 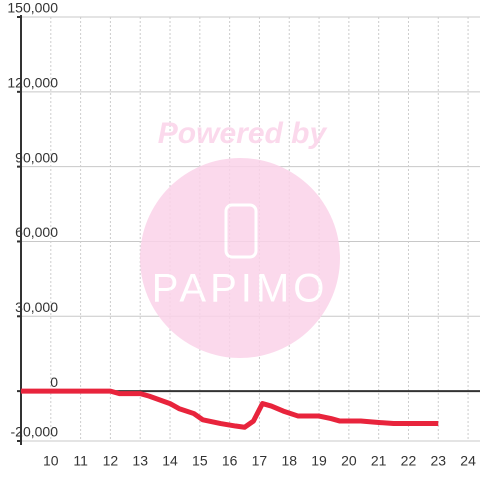 What do you see at coordinates (379, 461) in the screenshot?
I see `x-tick-label: 21` at bounding box center [379, 461].